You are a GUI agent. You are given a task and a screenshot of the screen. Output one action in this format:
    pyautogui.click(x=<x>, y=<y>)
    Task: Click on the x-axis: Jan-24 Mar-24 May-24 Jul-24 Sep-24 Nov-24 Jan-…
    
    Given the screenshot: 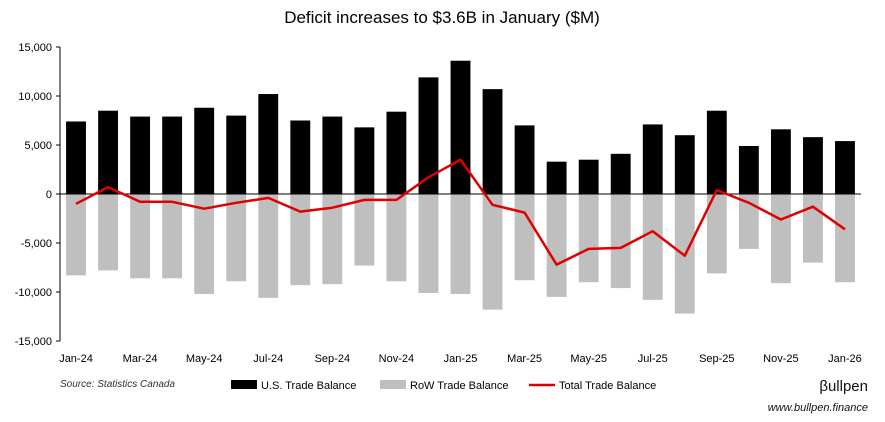 What is the action you would take?
    pyautogui.click(x=460, y=359)
    